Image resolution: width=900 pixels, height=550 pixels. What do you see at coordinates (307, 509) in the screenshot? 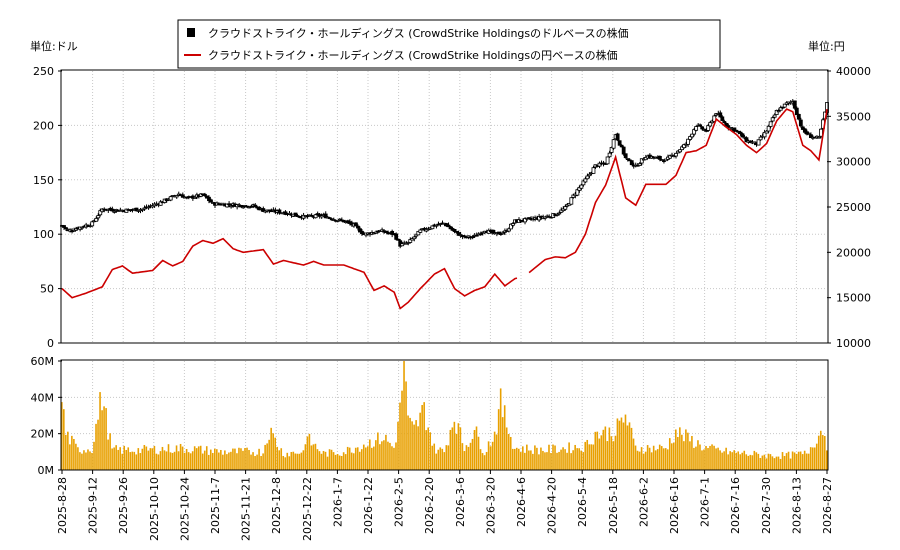
I see `date-tick-label: 2025-12-22` at bounding box center [307, 509].